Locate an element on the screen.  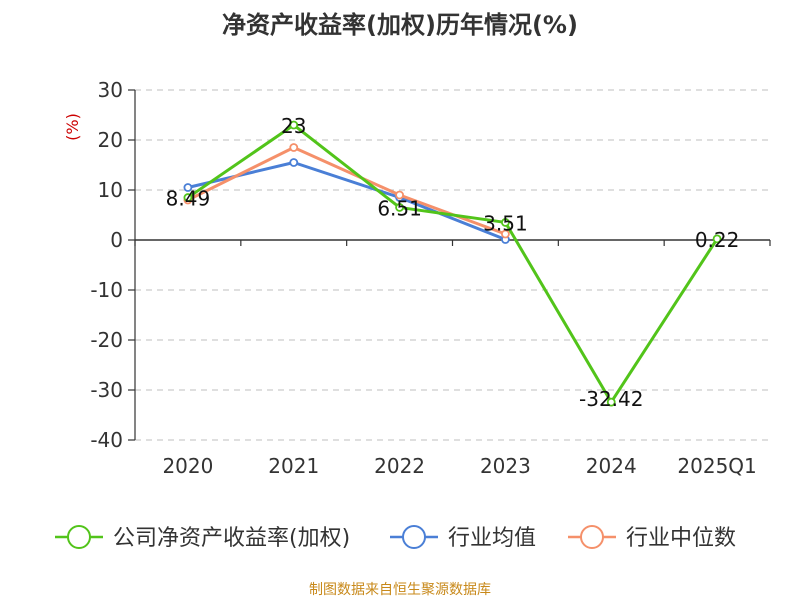
x-tick-label: 2020 is located at coordinates (187, 466).